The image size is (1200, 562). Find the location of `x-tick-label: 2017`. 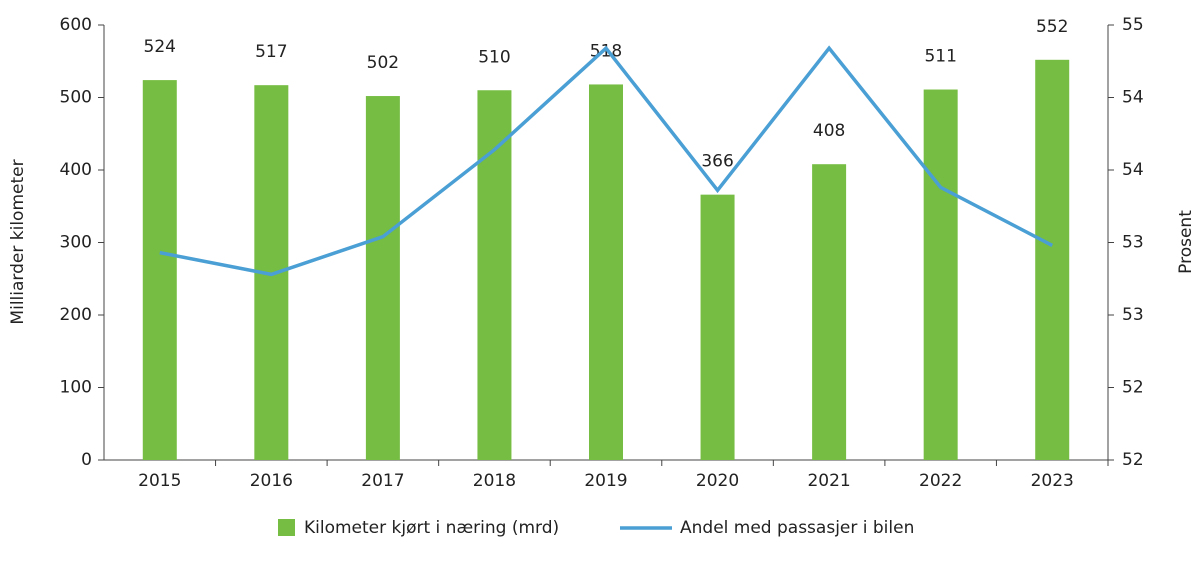

x-tick-label: 2017 is located at coordinates (382, 481).